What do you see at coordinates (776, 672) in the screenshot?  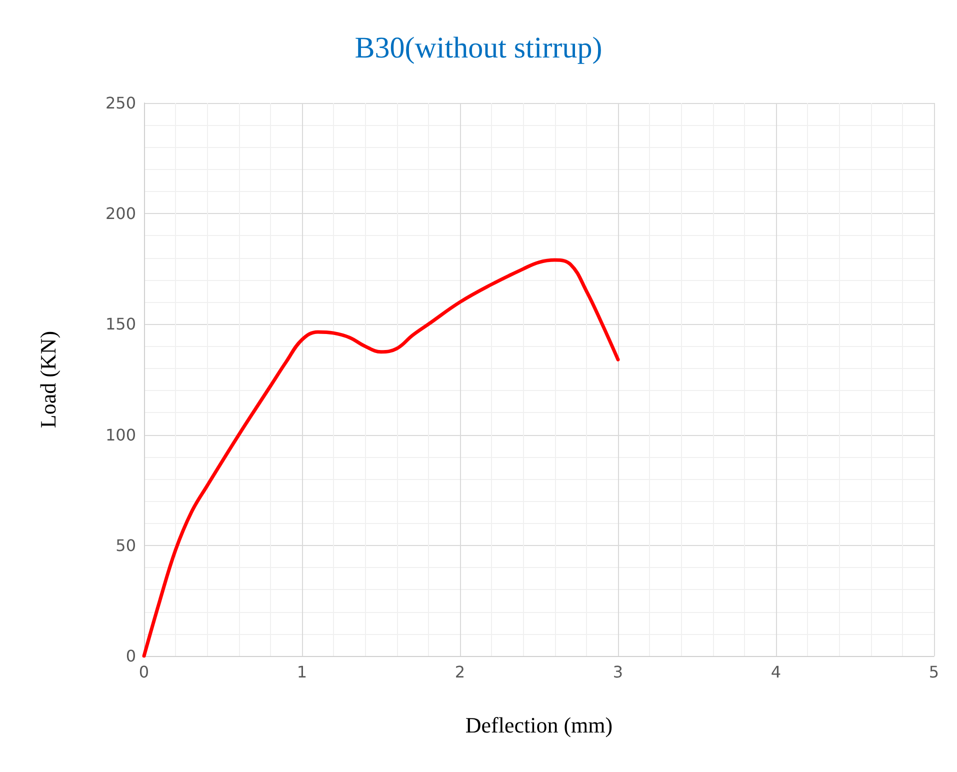 I see `x-tick-label: 4` at bounding box center [776, 672].